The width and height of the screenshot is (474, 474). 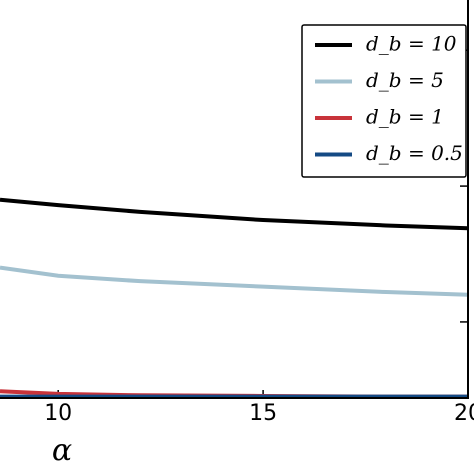 I want to click on x-tick-label: 20, so click(x=464, y=413).